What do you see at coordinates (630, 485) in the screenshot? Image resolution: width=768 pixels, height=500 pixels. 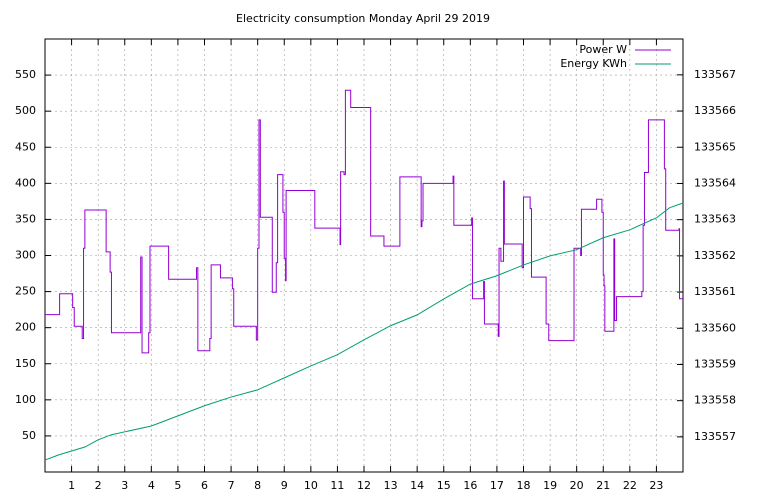 I see `x-tick-label: 22` at bounding box center [630, 485].